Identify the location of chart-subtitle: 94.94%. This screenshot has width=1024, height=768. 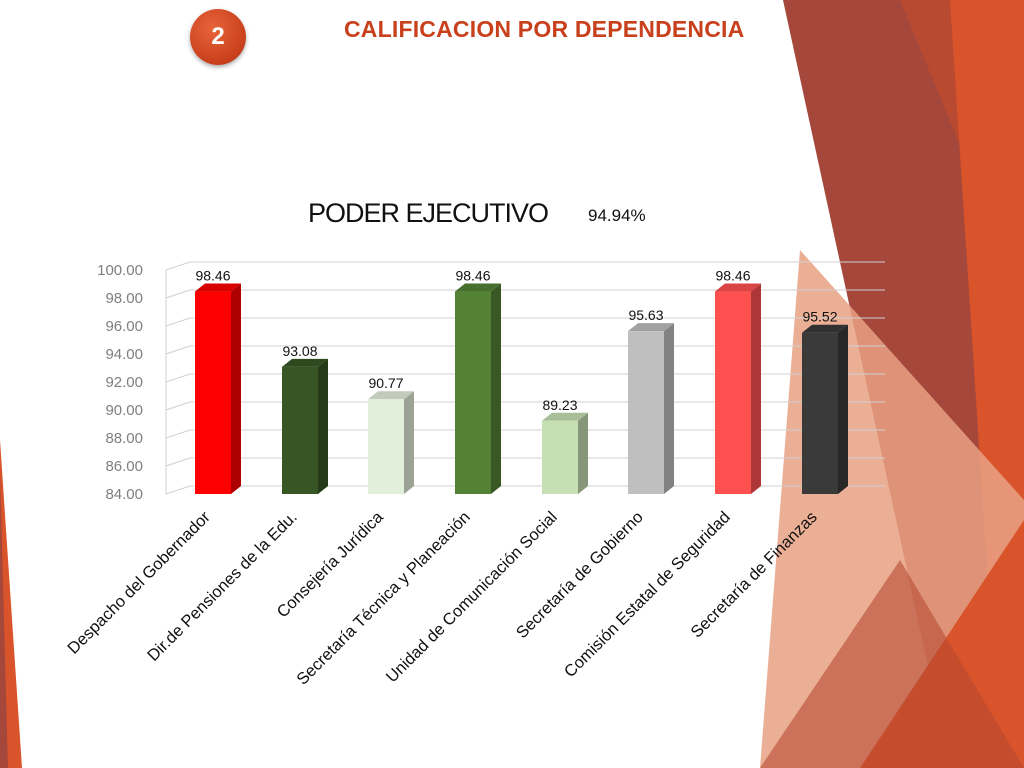
(617, 215).